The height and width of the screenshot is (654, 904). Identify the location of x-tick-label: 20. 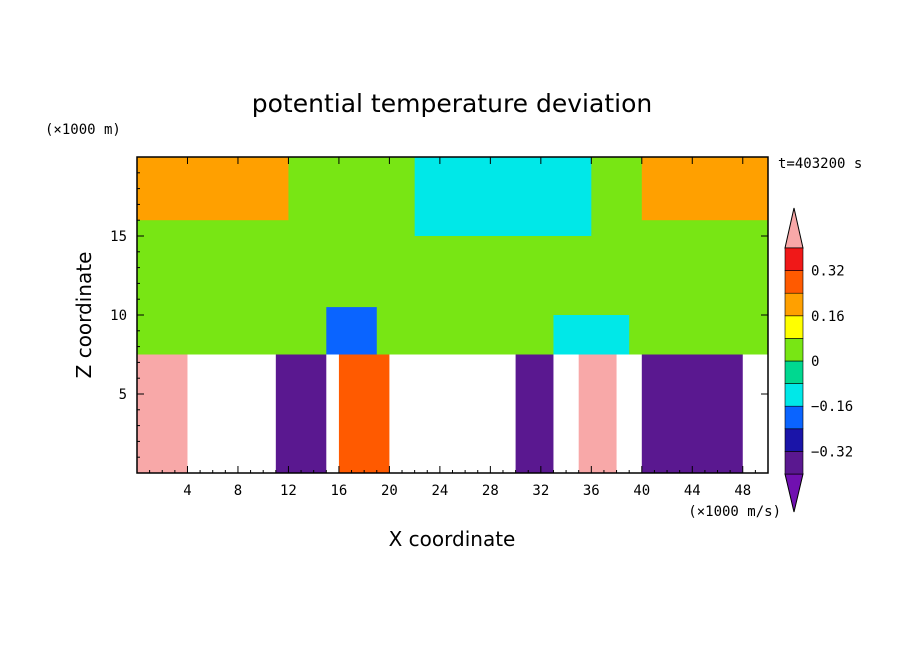
(389, 491).